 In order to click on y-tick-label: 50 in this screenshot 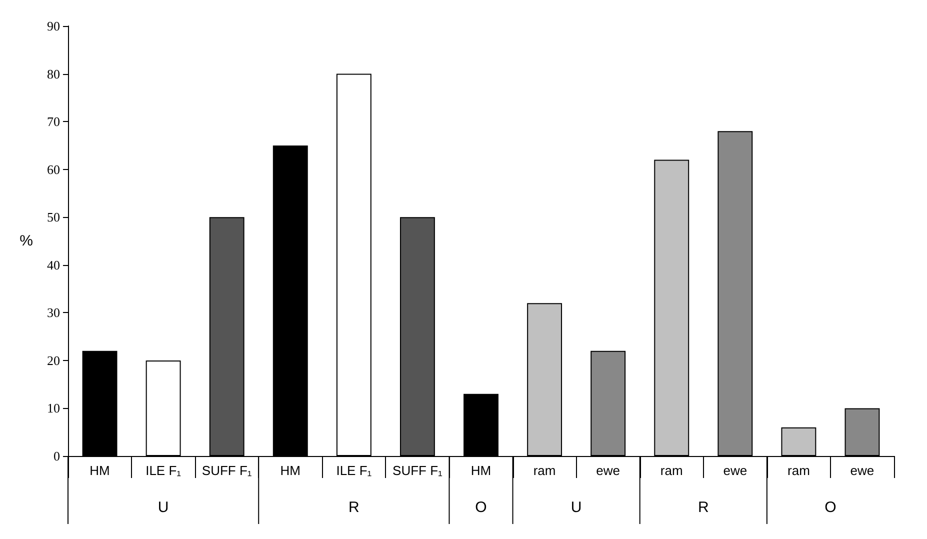, I will do `click(53, 217)`.